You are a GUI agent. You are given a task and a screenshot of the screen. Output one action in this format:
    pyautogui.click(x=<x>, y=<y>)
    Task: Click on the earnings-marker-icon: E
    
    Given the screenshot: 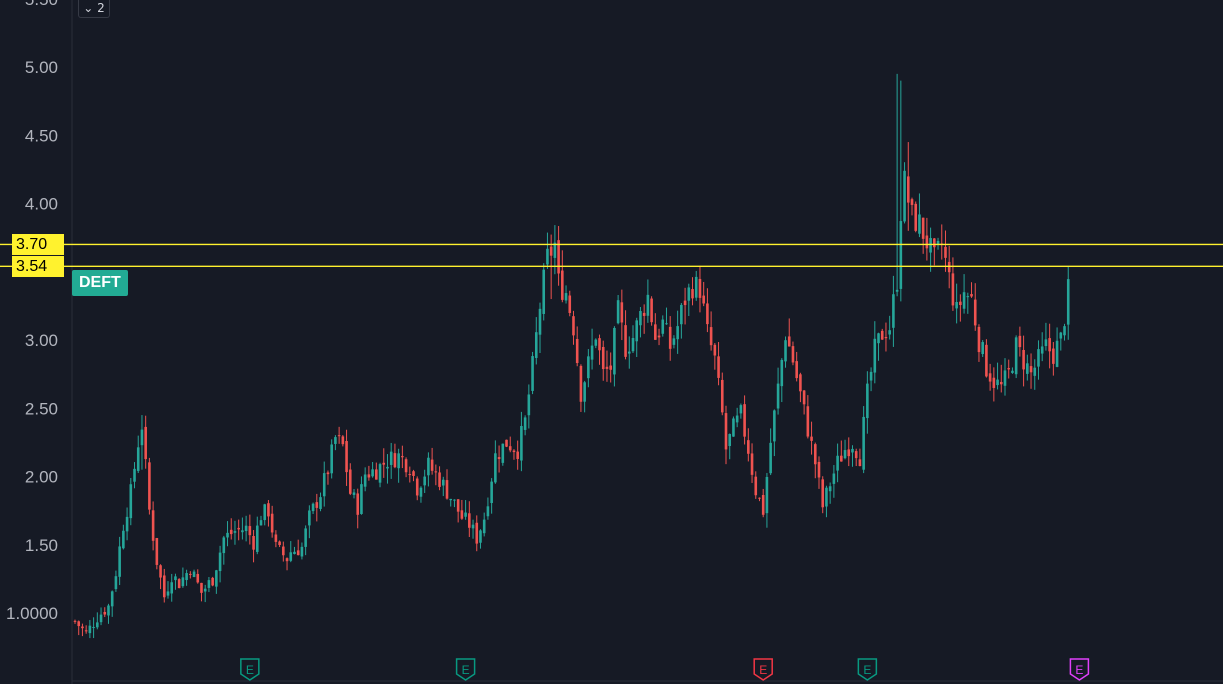 What is the action you would take?
    pyautogui.click(x=250, y=669)
    